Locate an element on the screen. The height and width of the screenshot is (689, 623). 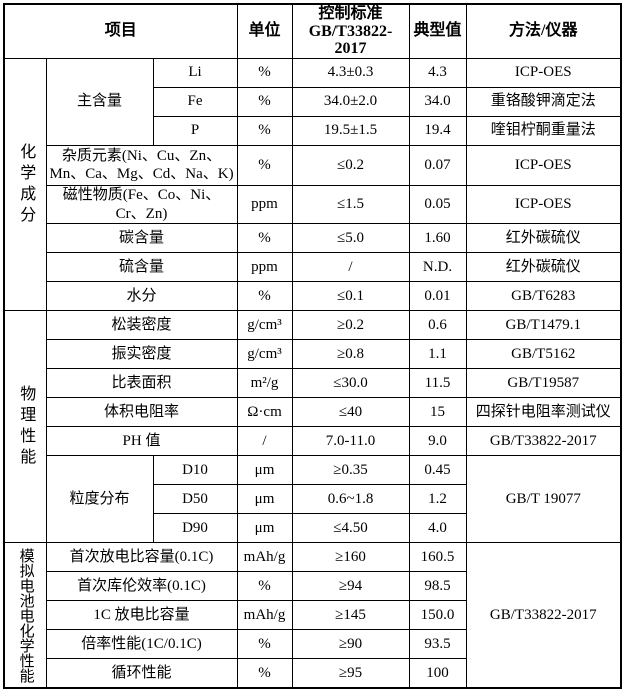
header-standard-line1: 控制标准 is located at coordinates (350, 13).